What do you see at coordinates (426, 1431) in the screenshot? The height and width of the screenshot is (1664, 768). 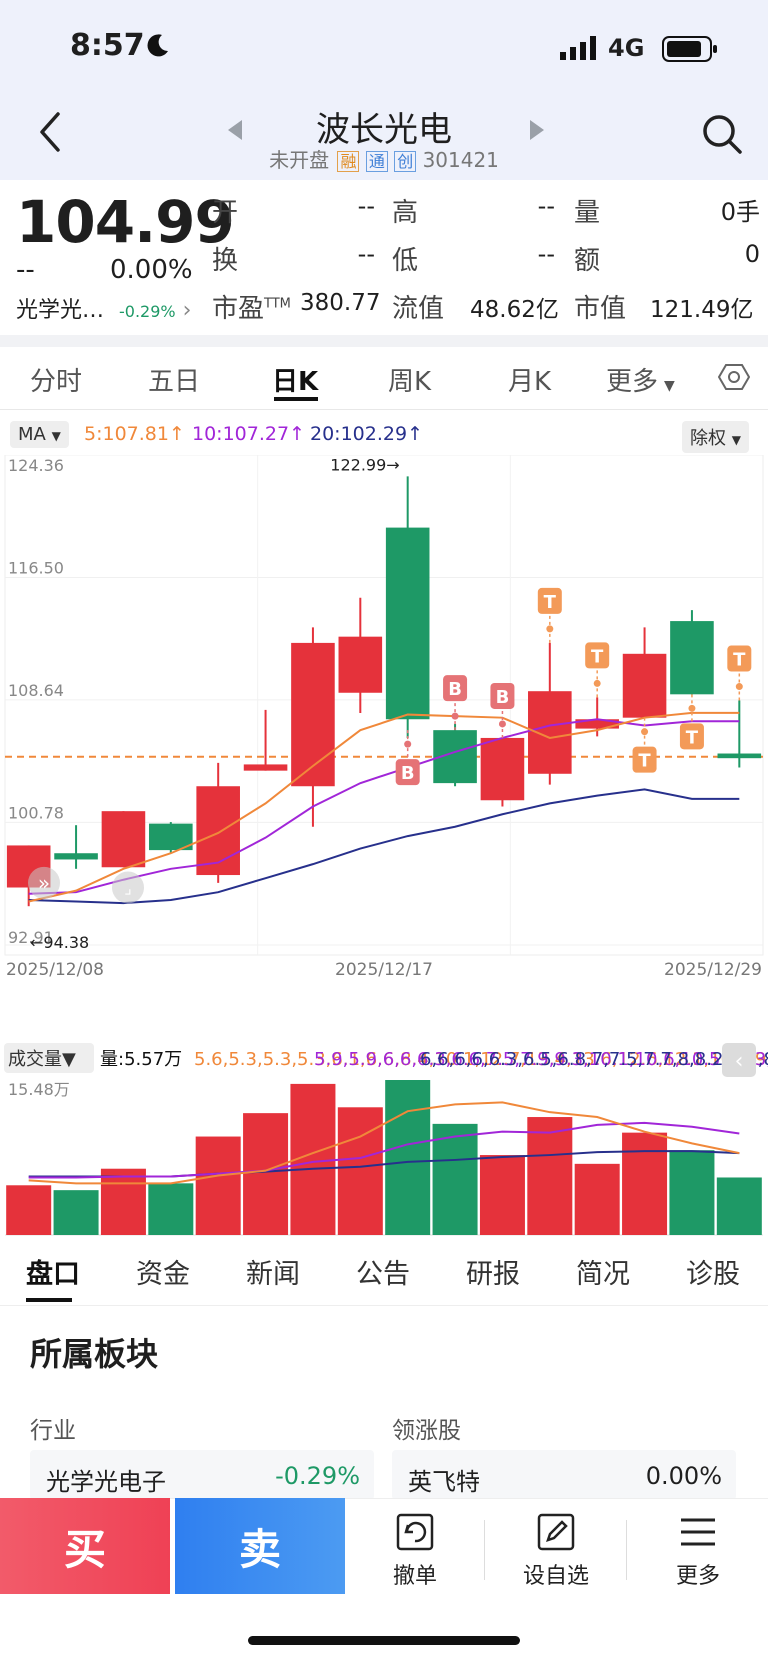 I see `leader-label: 领涨股` at bounding box center [426, 1431].